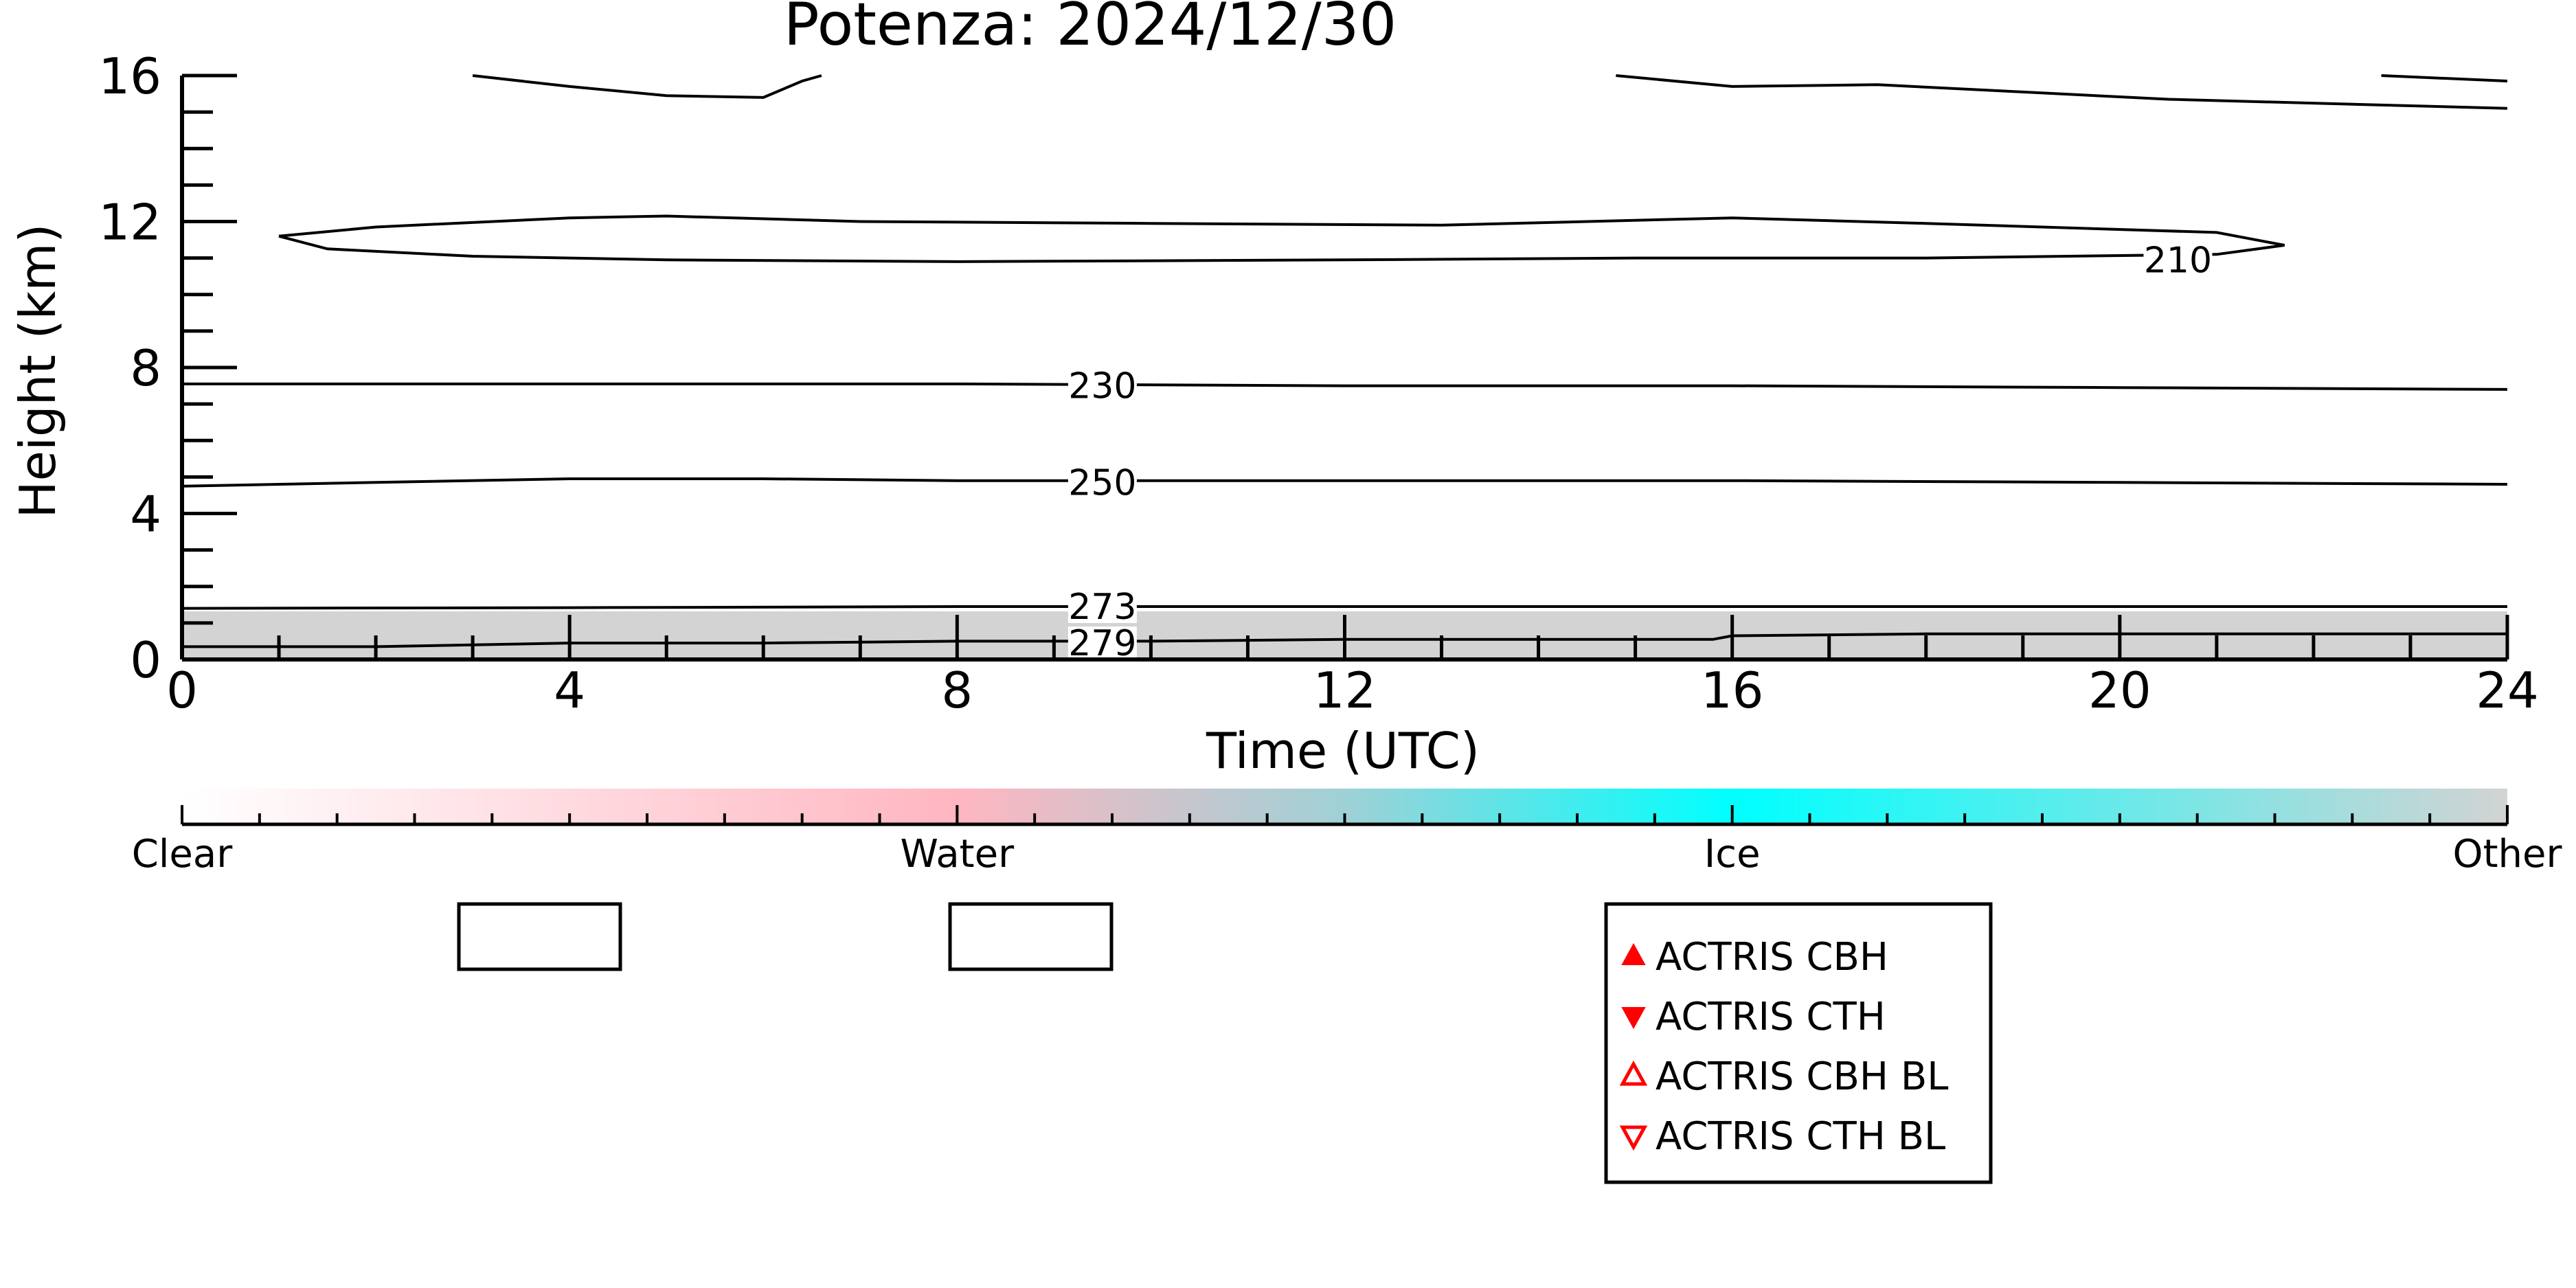 This screenshot has width=2576, height=1288. What do you see at coordinates (1802, 1076) in the screenshot?
I see `legend-entry-label: ACTRIS CBH BL` at bounding box center [1802, 1076].